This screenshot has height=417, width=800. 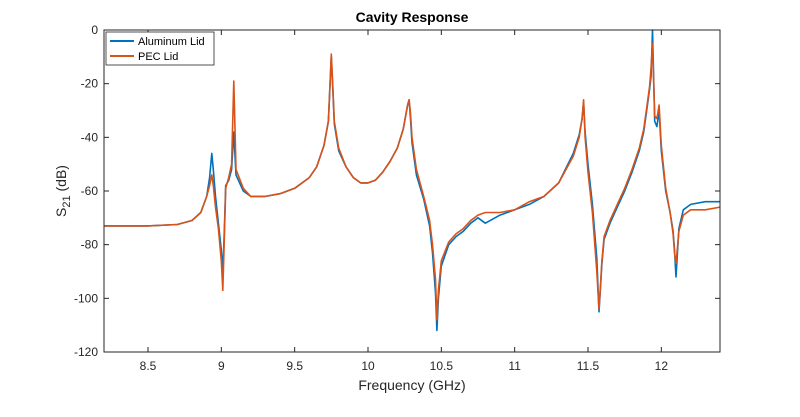 What do you see at coordinates (514, 366) in the screenshot?
I see `x-tick-label: 11` at bounding box center [514, 366].